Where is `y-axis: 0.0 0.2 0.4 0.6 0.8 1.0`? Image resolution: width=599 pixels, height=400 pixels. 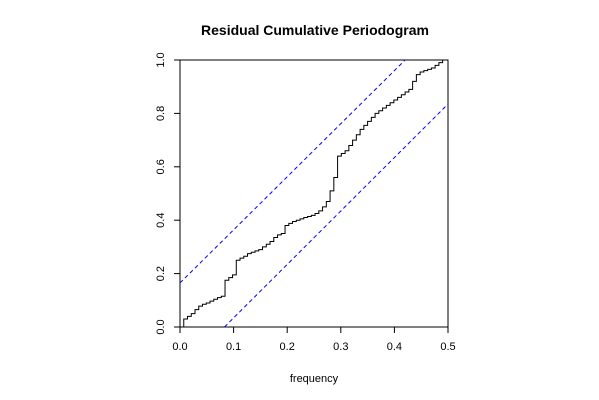 y-axis: 0.0 0.2 0.4 0.6 0.8 1.0 is located at coordinates (167, 193).